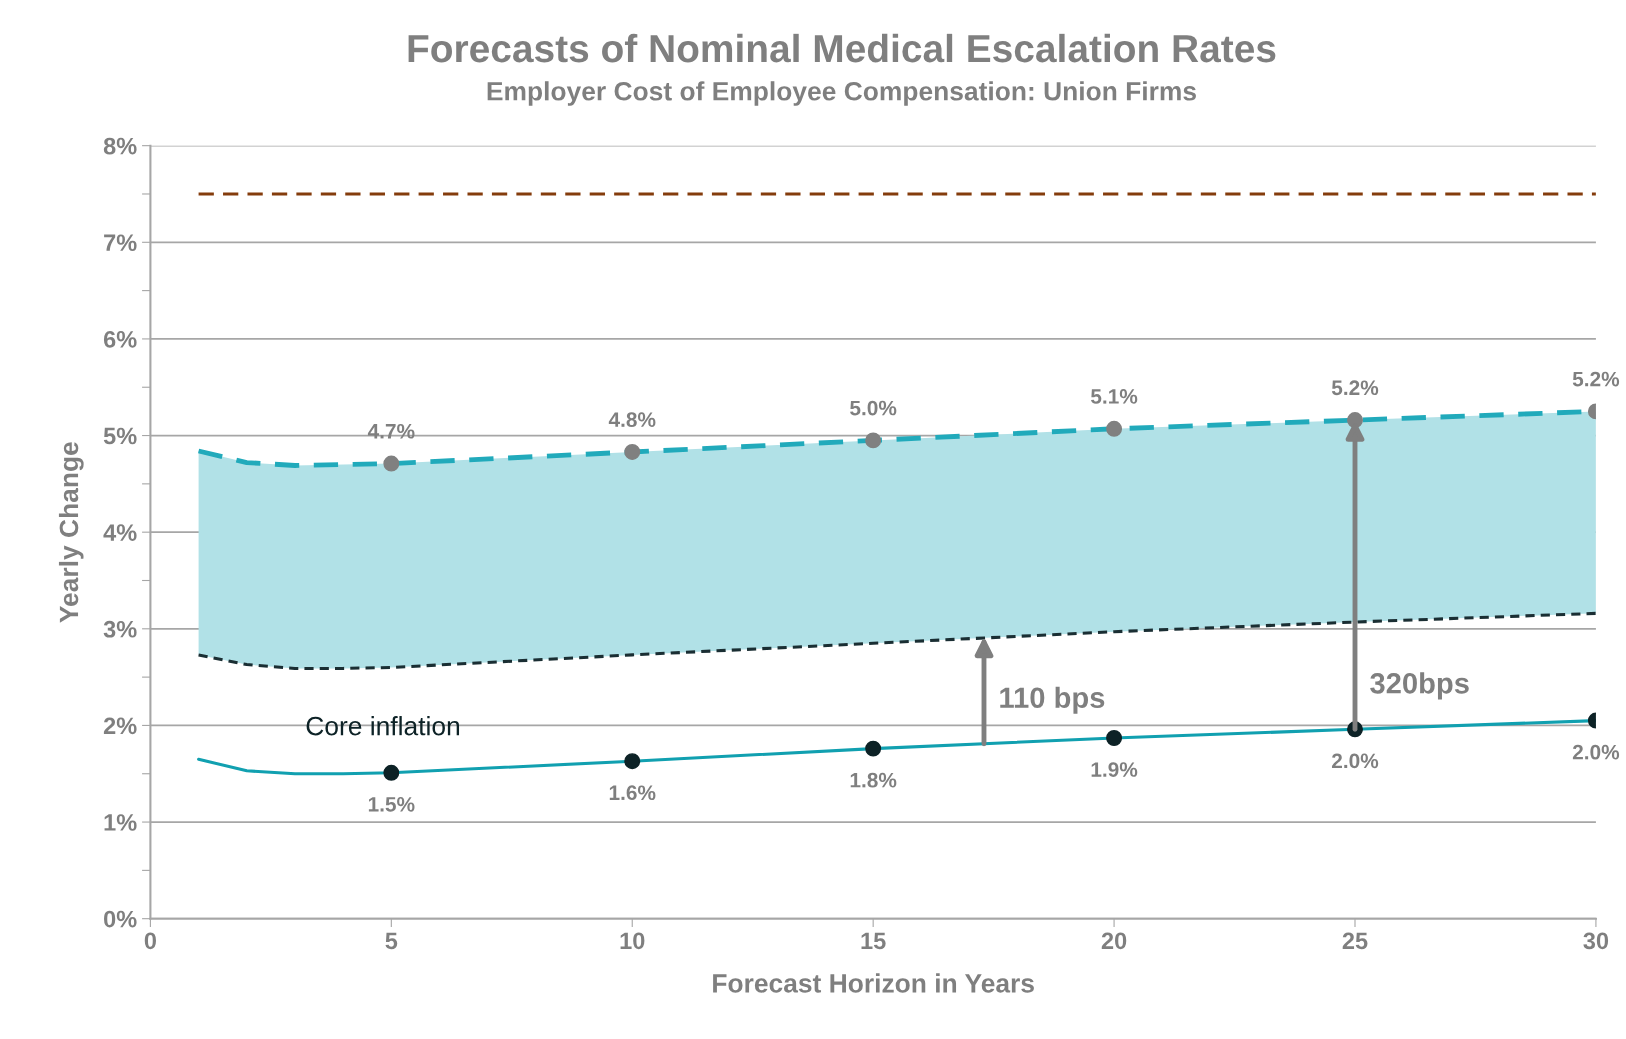 The image size is (1626, 1039). I want to click on y-tick-label: 8%, so click(120, 146).